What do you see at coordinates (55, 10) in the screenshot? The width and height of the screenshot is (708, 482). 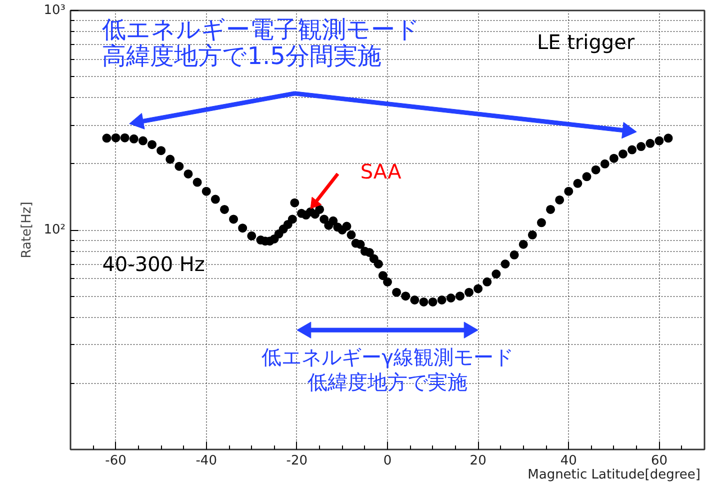 I see `y-tick-label: 10³` at bounding box center [55, 10].